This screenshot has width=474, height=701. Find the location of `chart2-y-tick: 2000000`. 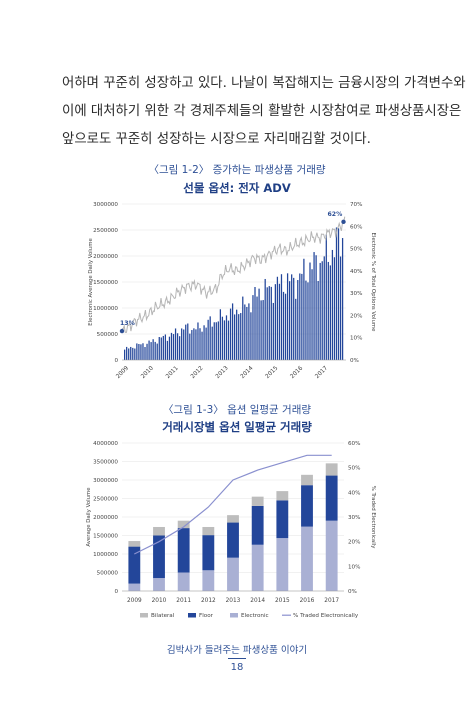

chart2-y-tick: 2000000 is located at coordinates (105, 518).